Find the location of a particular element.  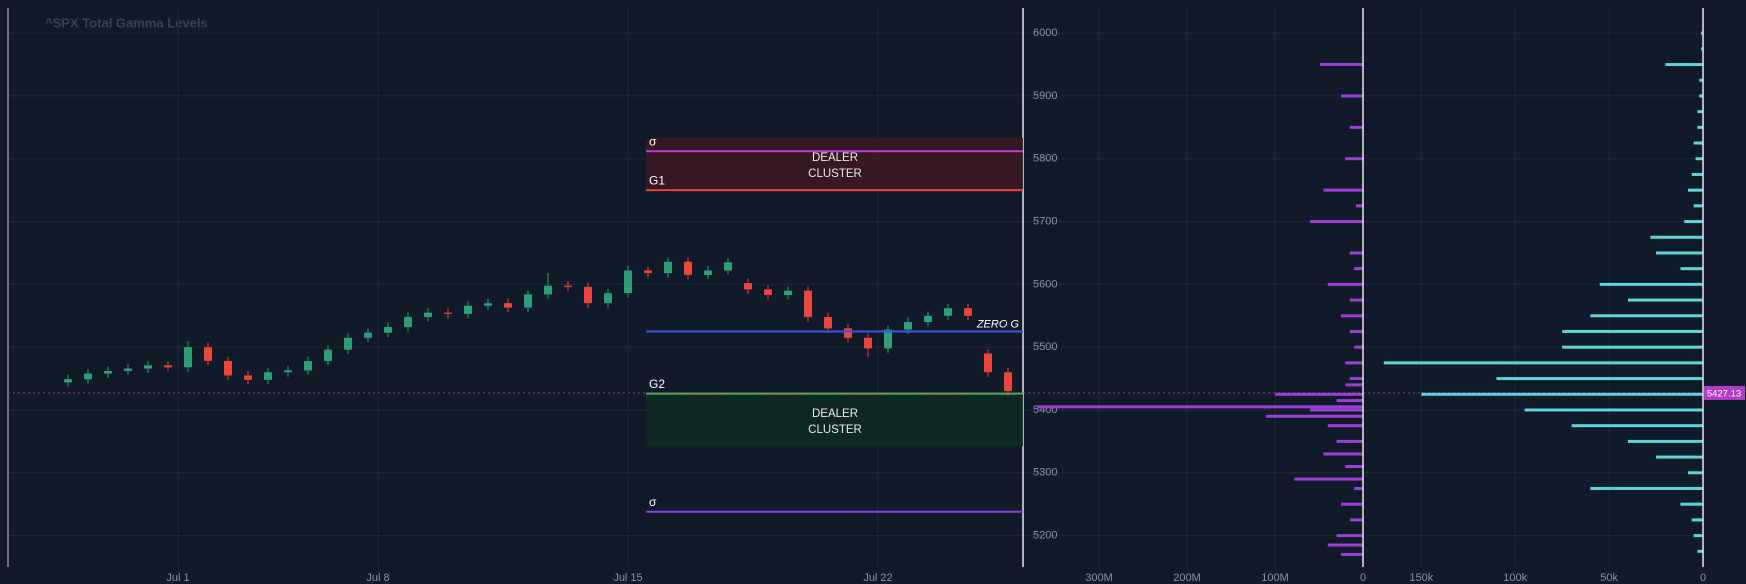

last-price-box is located at coordinates (1724, 392).